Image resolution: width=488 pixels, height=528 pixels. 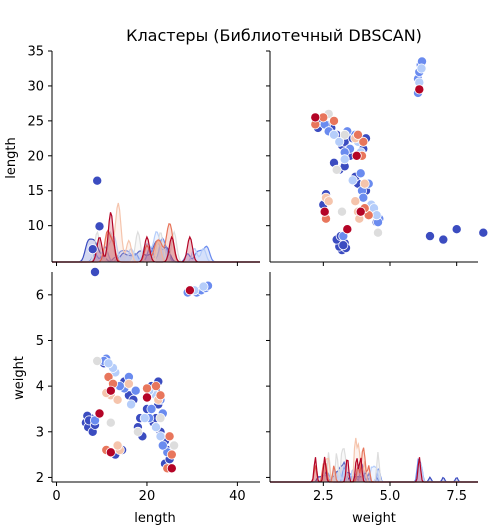 What do you see at coordinates (154, 518) in the screenshot?
I see `x-axis-label-length: length` at bounding box center [154, 518].